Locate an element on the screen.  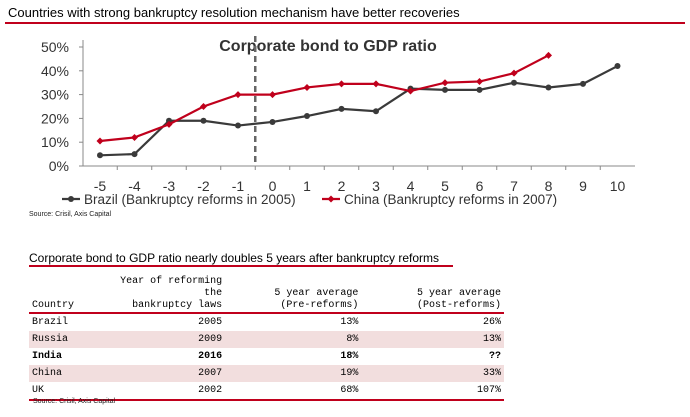
x-tick-label: -5 is located at coordinates (100, 186).